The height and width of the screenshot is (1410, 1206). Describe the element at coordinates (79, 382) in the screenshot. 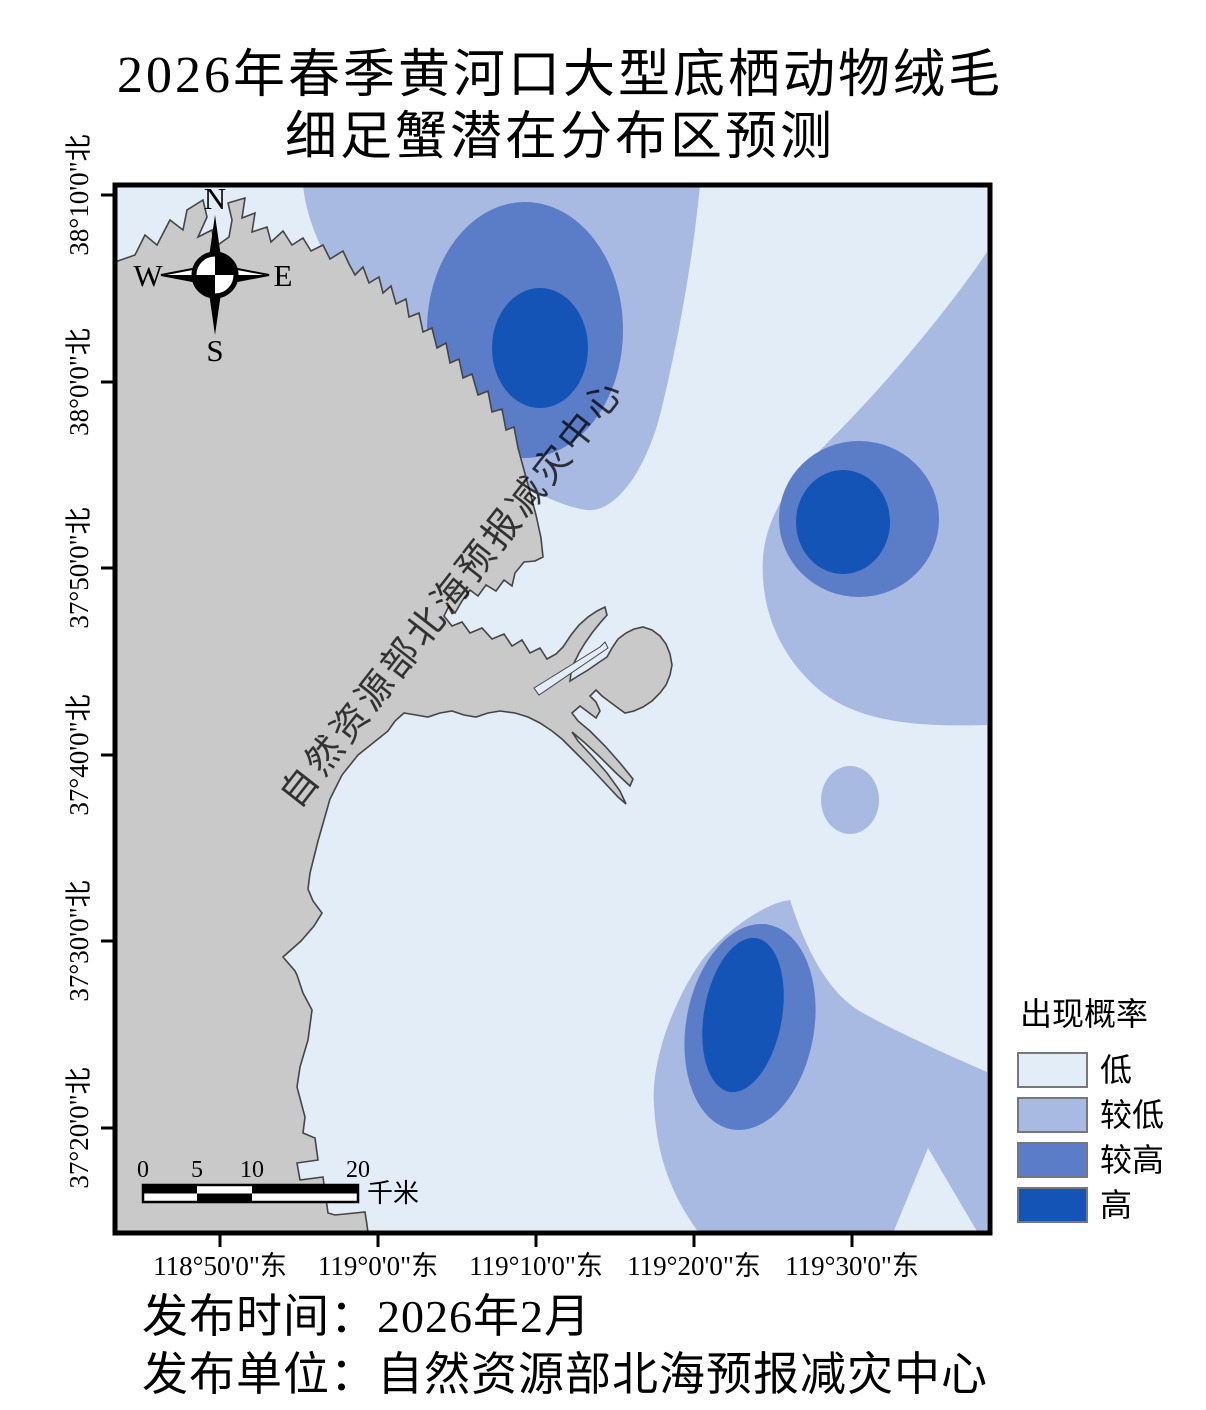

I see `lat-label: 38°0'0"北` at that location.